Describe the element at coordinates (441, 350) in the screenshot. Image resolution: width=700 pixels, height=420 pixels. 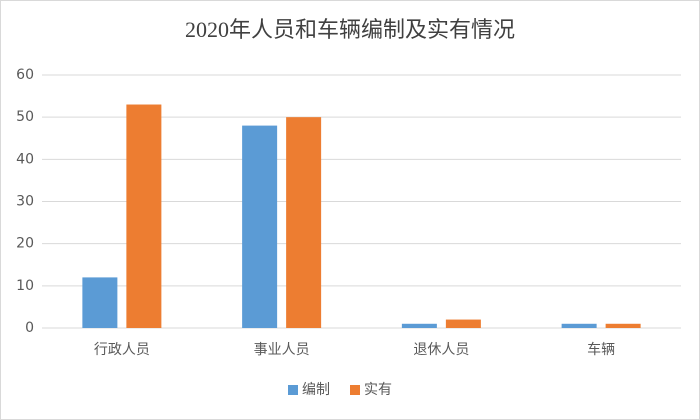
I see `x-tick-label: 退休人员` at that location.